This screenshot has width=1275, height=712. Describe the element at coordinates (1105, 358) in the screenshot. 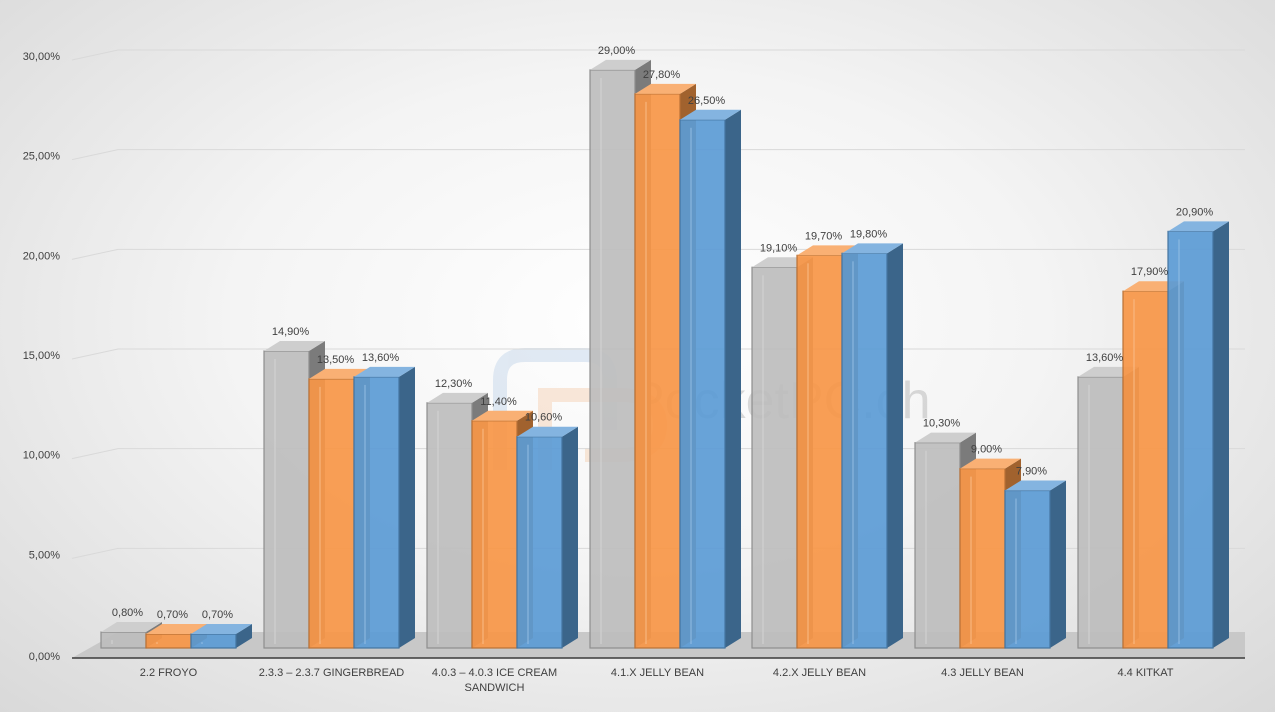

I see `data-label-series1-7: 13,60%` at that location.